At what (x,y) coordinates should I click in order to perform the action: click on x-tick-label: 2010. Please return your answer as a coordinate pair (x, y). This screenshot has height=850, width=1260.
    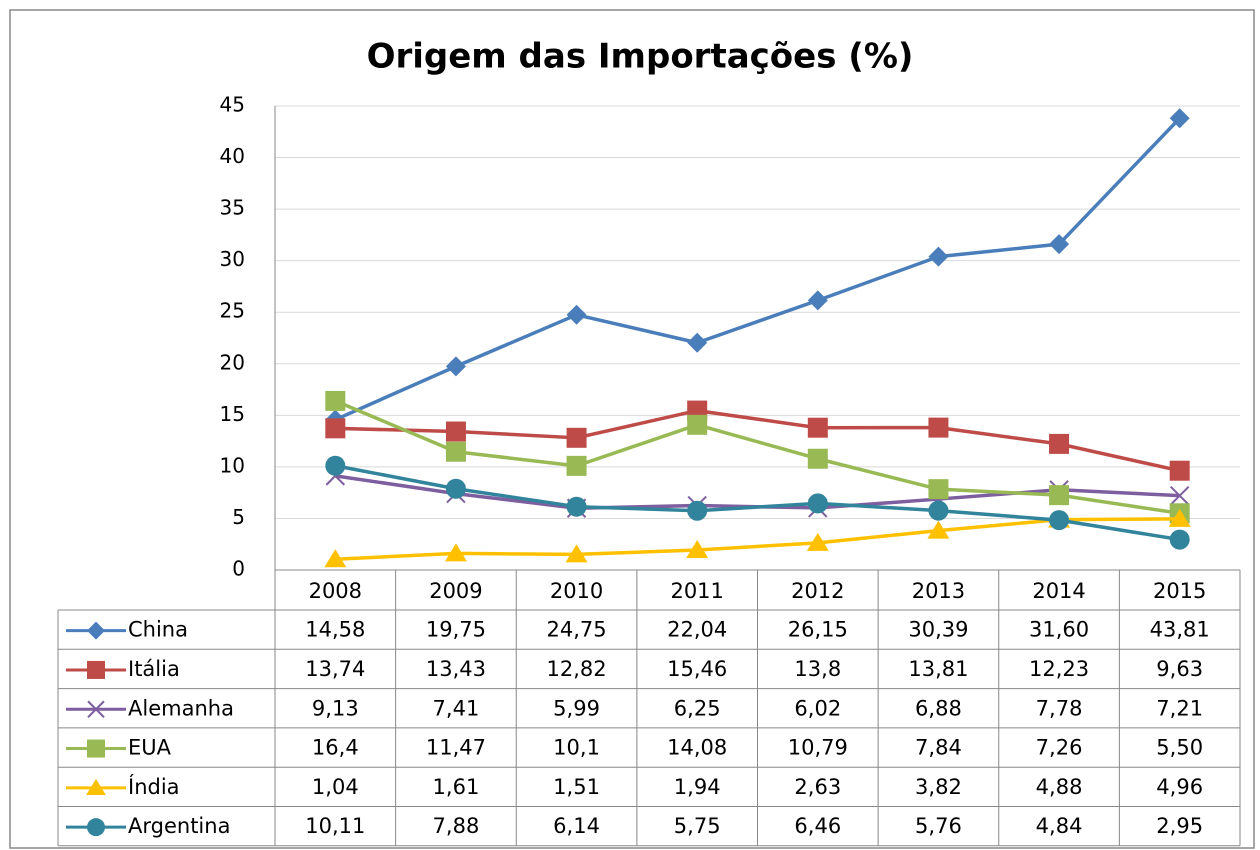
    Looking at the image, I should click on (576, 591).